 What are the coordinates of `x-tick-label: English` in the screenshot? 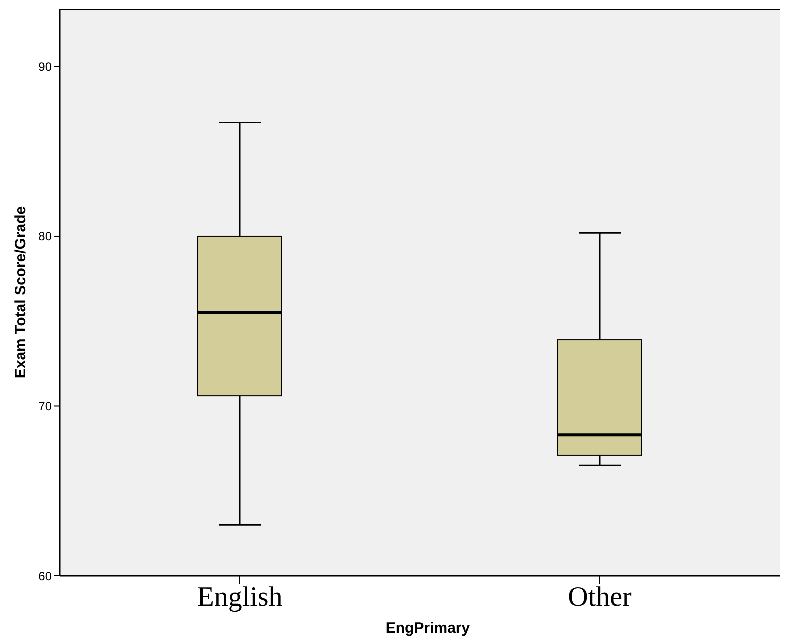 It's located at (240, 597).